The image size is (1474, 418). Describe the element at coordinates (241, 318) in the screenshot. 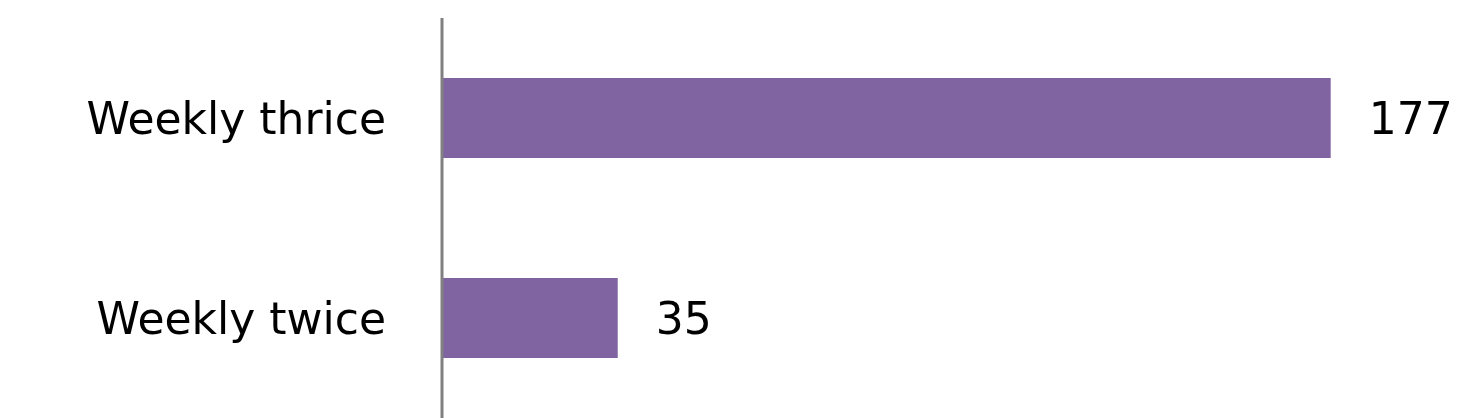

I see `y-tick-label: Weekly twice` at that location.